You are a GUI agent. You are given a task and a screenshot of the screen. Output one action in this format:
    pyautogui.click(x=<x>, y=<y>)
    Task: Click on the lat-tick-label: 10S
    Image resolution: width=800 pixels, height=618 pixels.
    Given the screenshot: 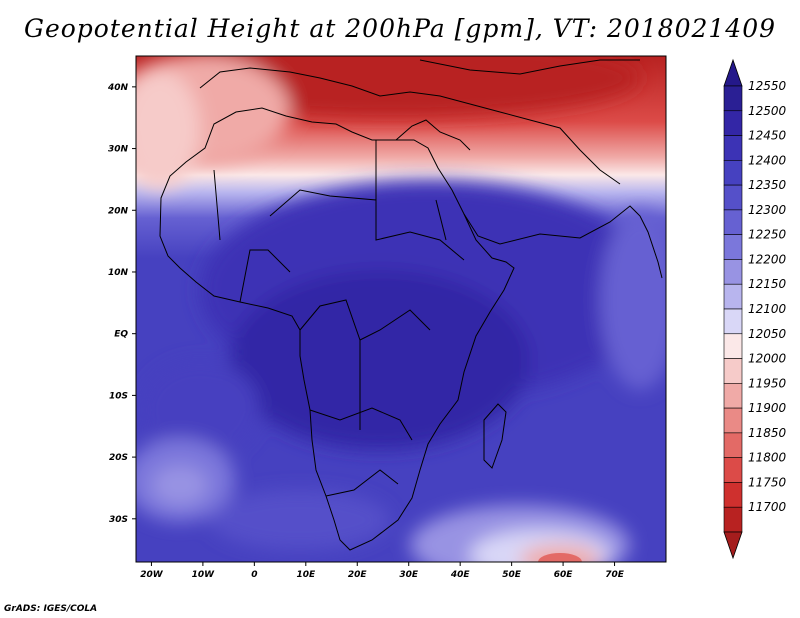 What is the action you would take?
    pyautogui.click(x=118, y=396)
    